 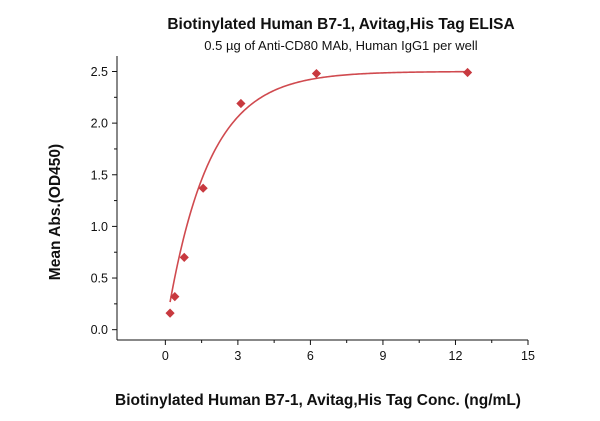 What do you see at coordinates (382, 356) in the screenshot?
I see `x-tick-label: 9` at bounding box center [382, 356].